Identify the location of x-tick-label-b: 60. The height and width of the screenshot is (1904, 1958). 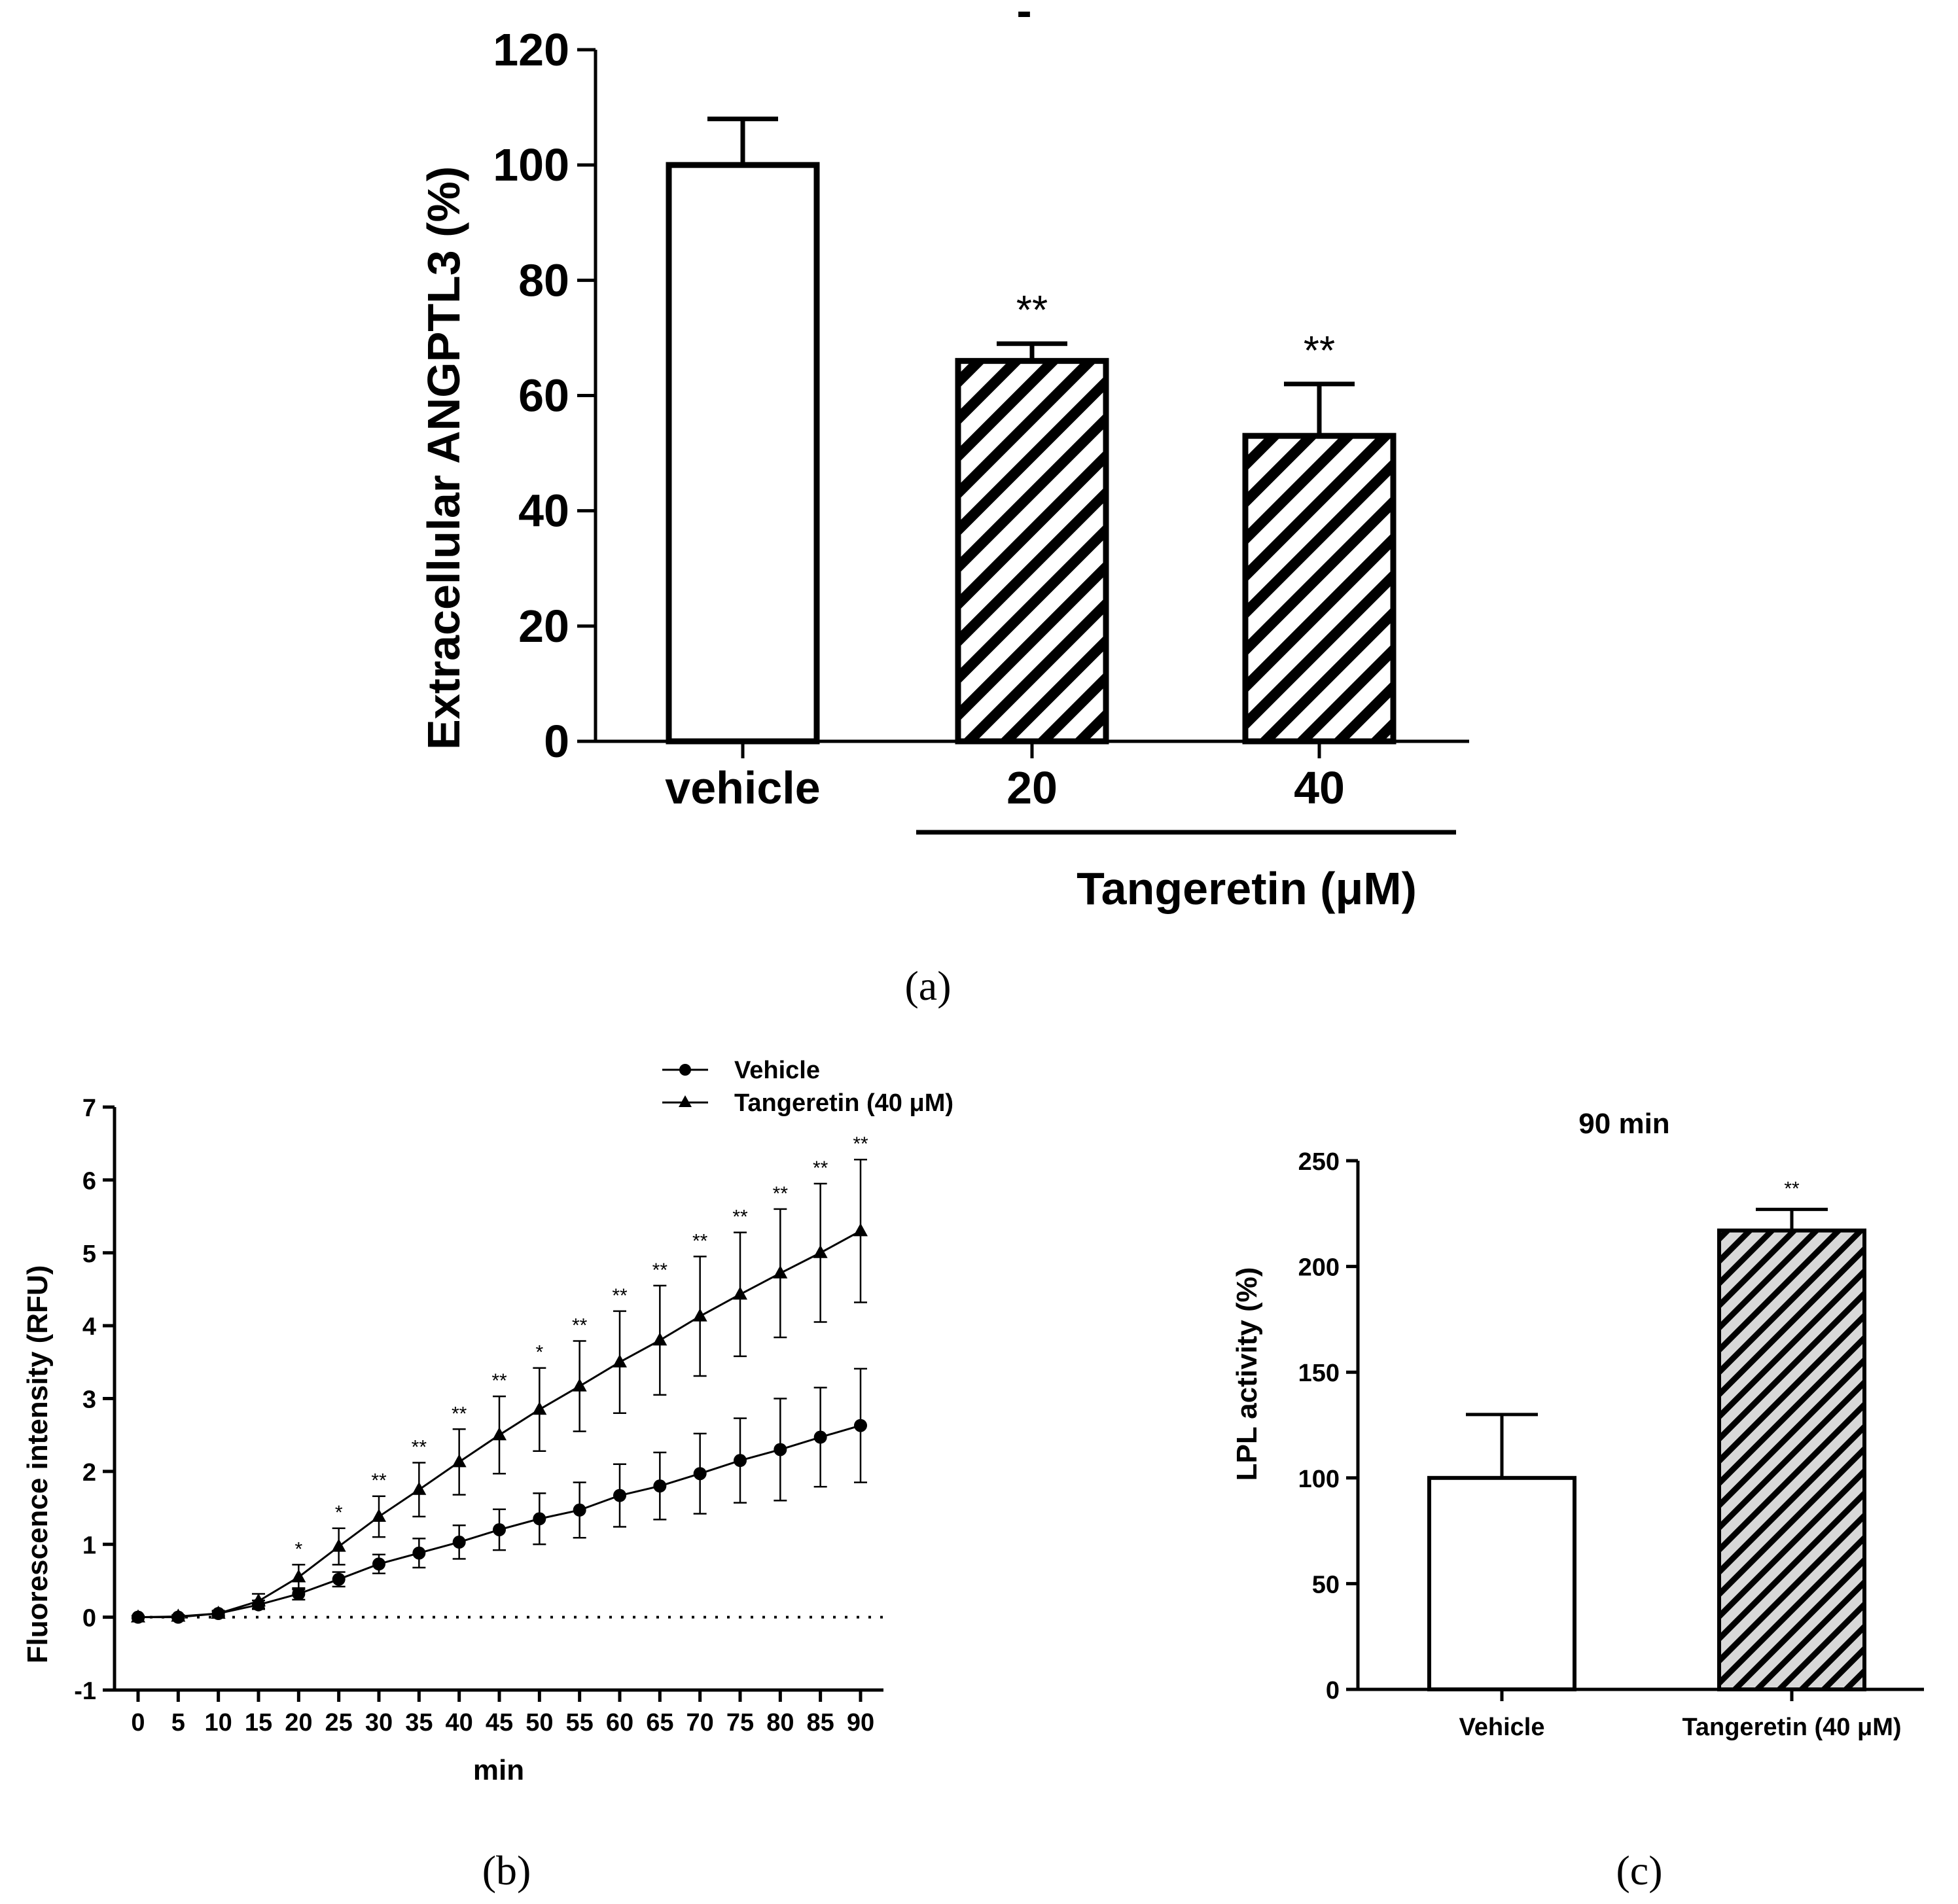
(619, 1723).